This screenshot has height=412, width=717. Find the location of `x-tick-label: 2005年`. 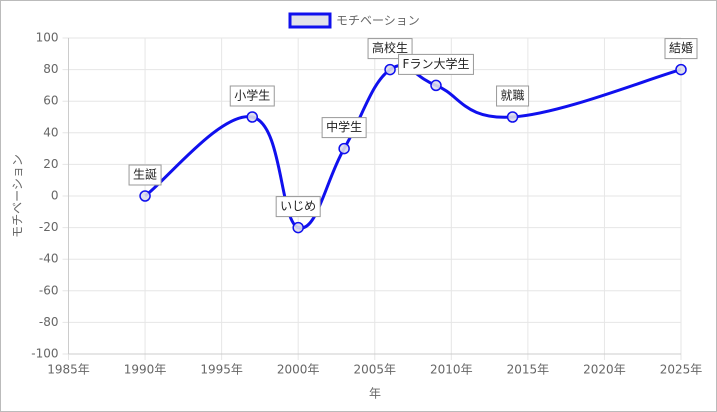

x-tick-label: 2005年 is located at coordinates (374, 370).